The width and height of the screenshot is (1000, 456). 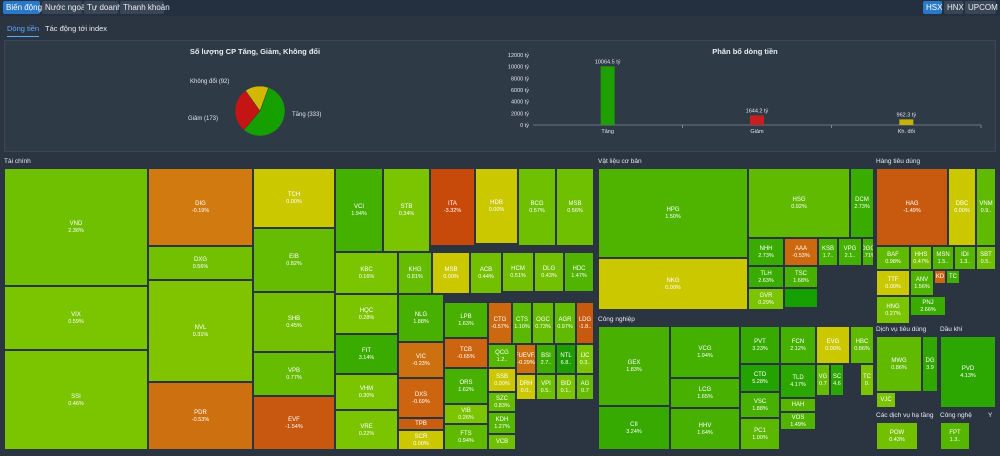 What do you see at coordinates (868, 252) in the screenshot?
I see `treemap-cell: DGC1.71%` at bounding box center [868, 252].